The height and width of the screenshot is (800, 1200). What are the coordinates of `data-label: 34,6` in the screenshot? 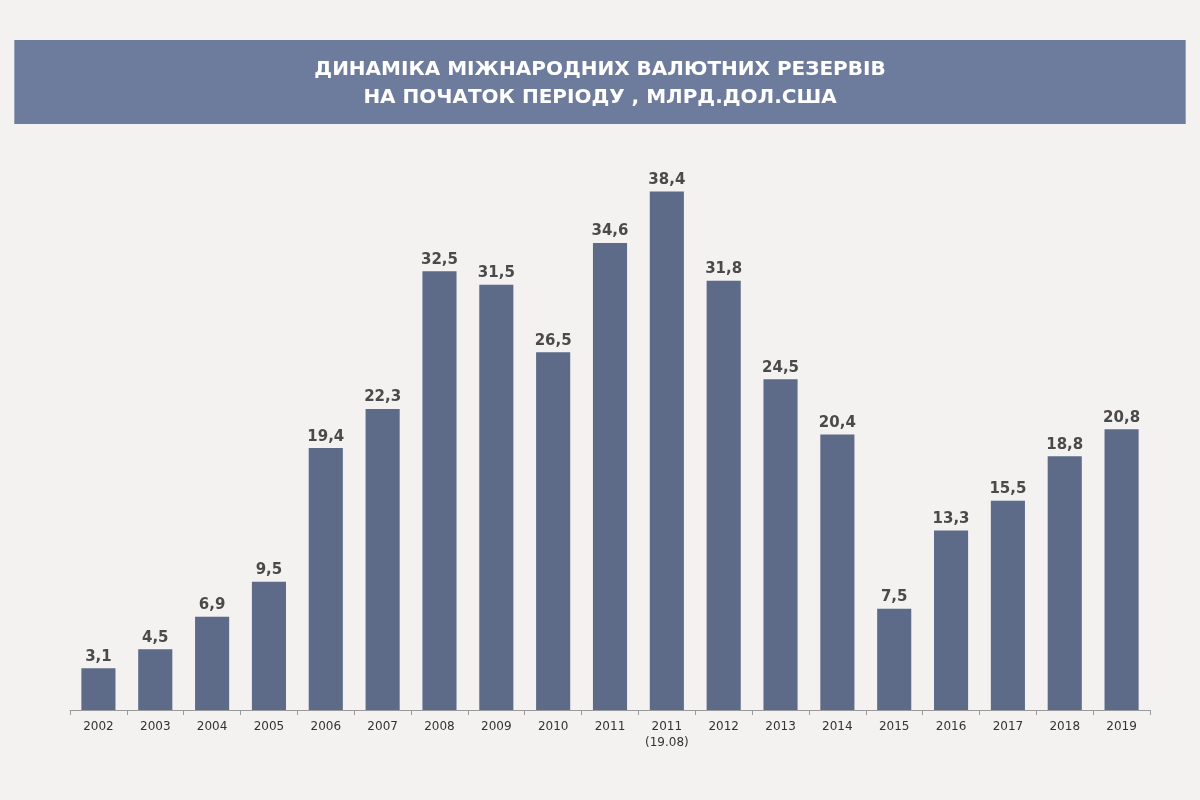 It's located at (610, 230).